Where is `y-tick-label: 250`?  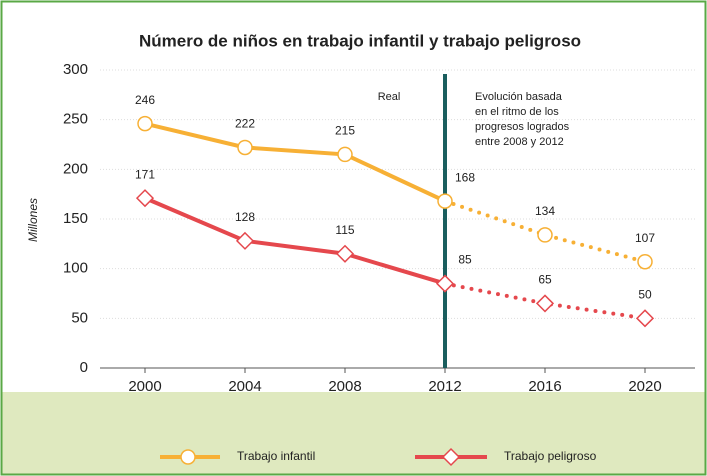
y-tick-label: 250 is located at coordinates (75, 119).